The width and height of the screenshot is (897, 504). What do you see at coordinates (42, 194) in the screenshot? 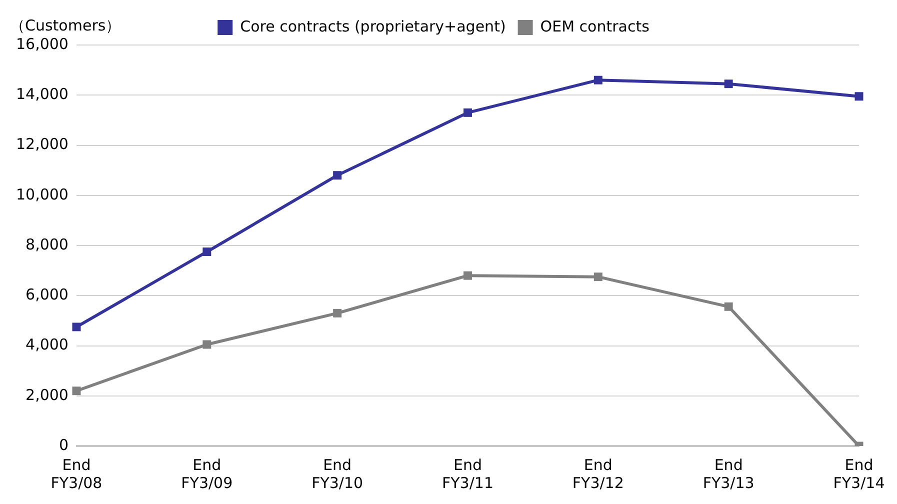
I see `y-tick-label: 10,000` at bounding box center [42, 194].